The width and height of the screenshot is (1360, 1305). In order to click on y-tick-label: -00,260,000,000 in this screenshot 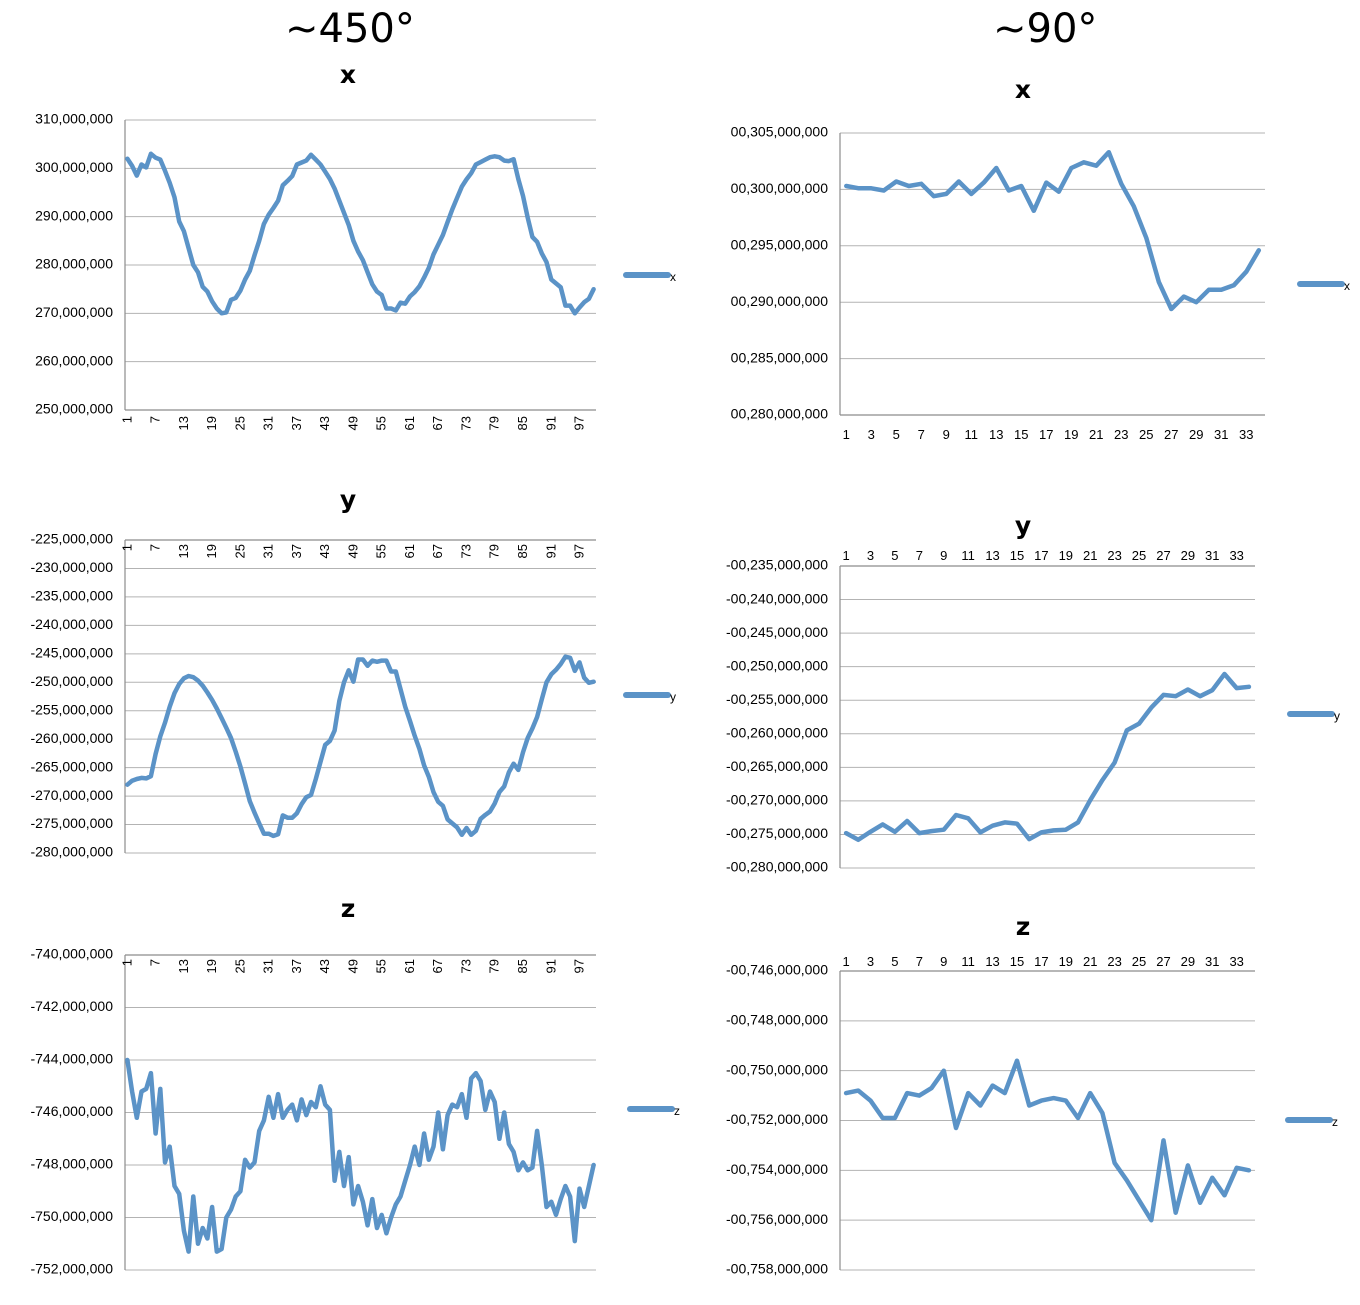, I will do `click(777, 732)`.